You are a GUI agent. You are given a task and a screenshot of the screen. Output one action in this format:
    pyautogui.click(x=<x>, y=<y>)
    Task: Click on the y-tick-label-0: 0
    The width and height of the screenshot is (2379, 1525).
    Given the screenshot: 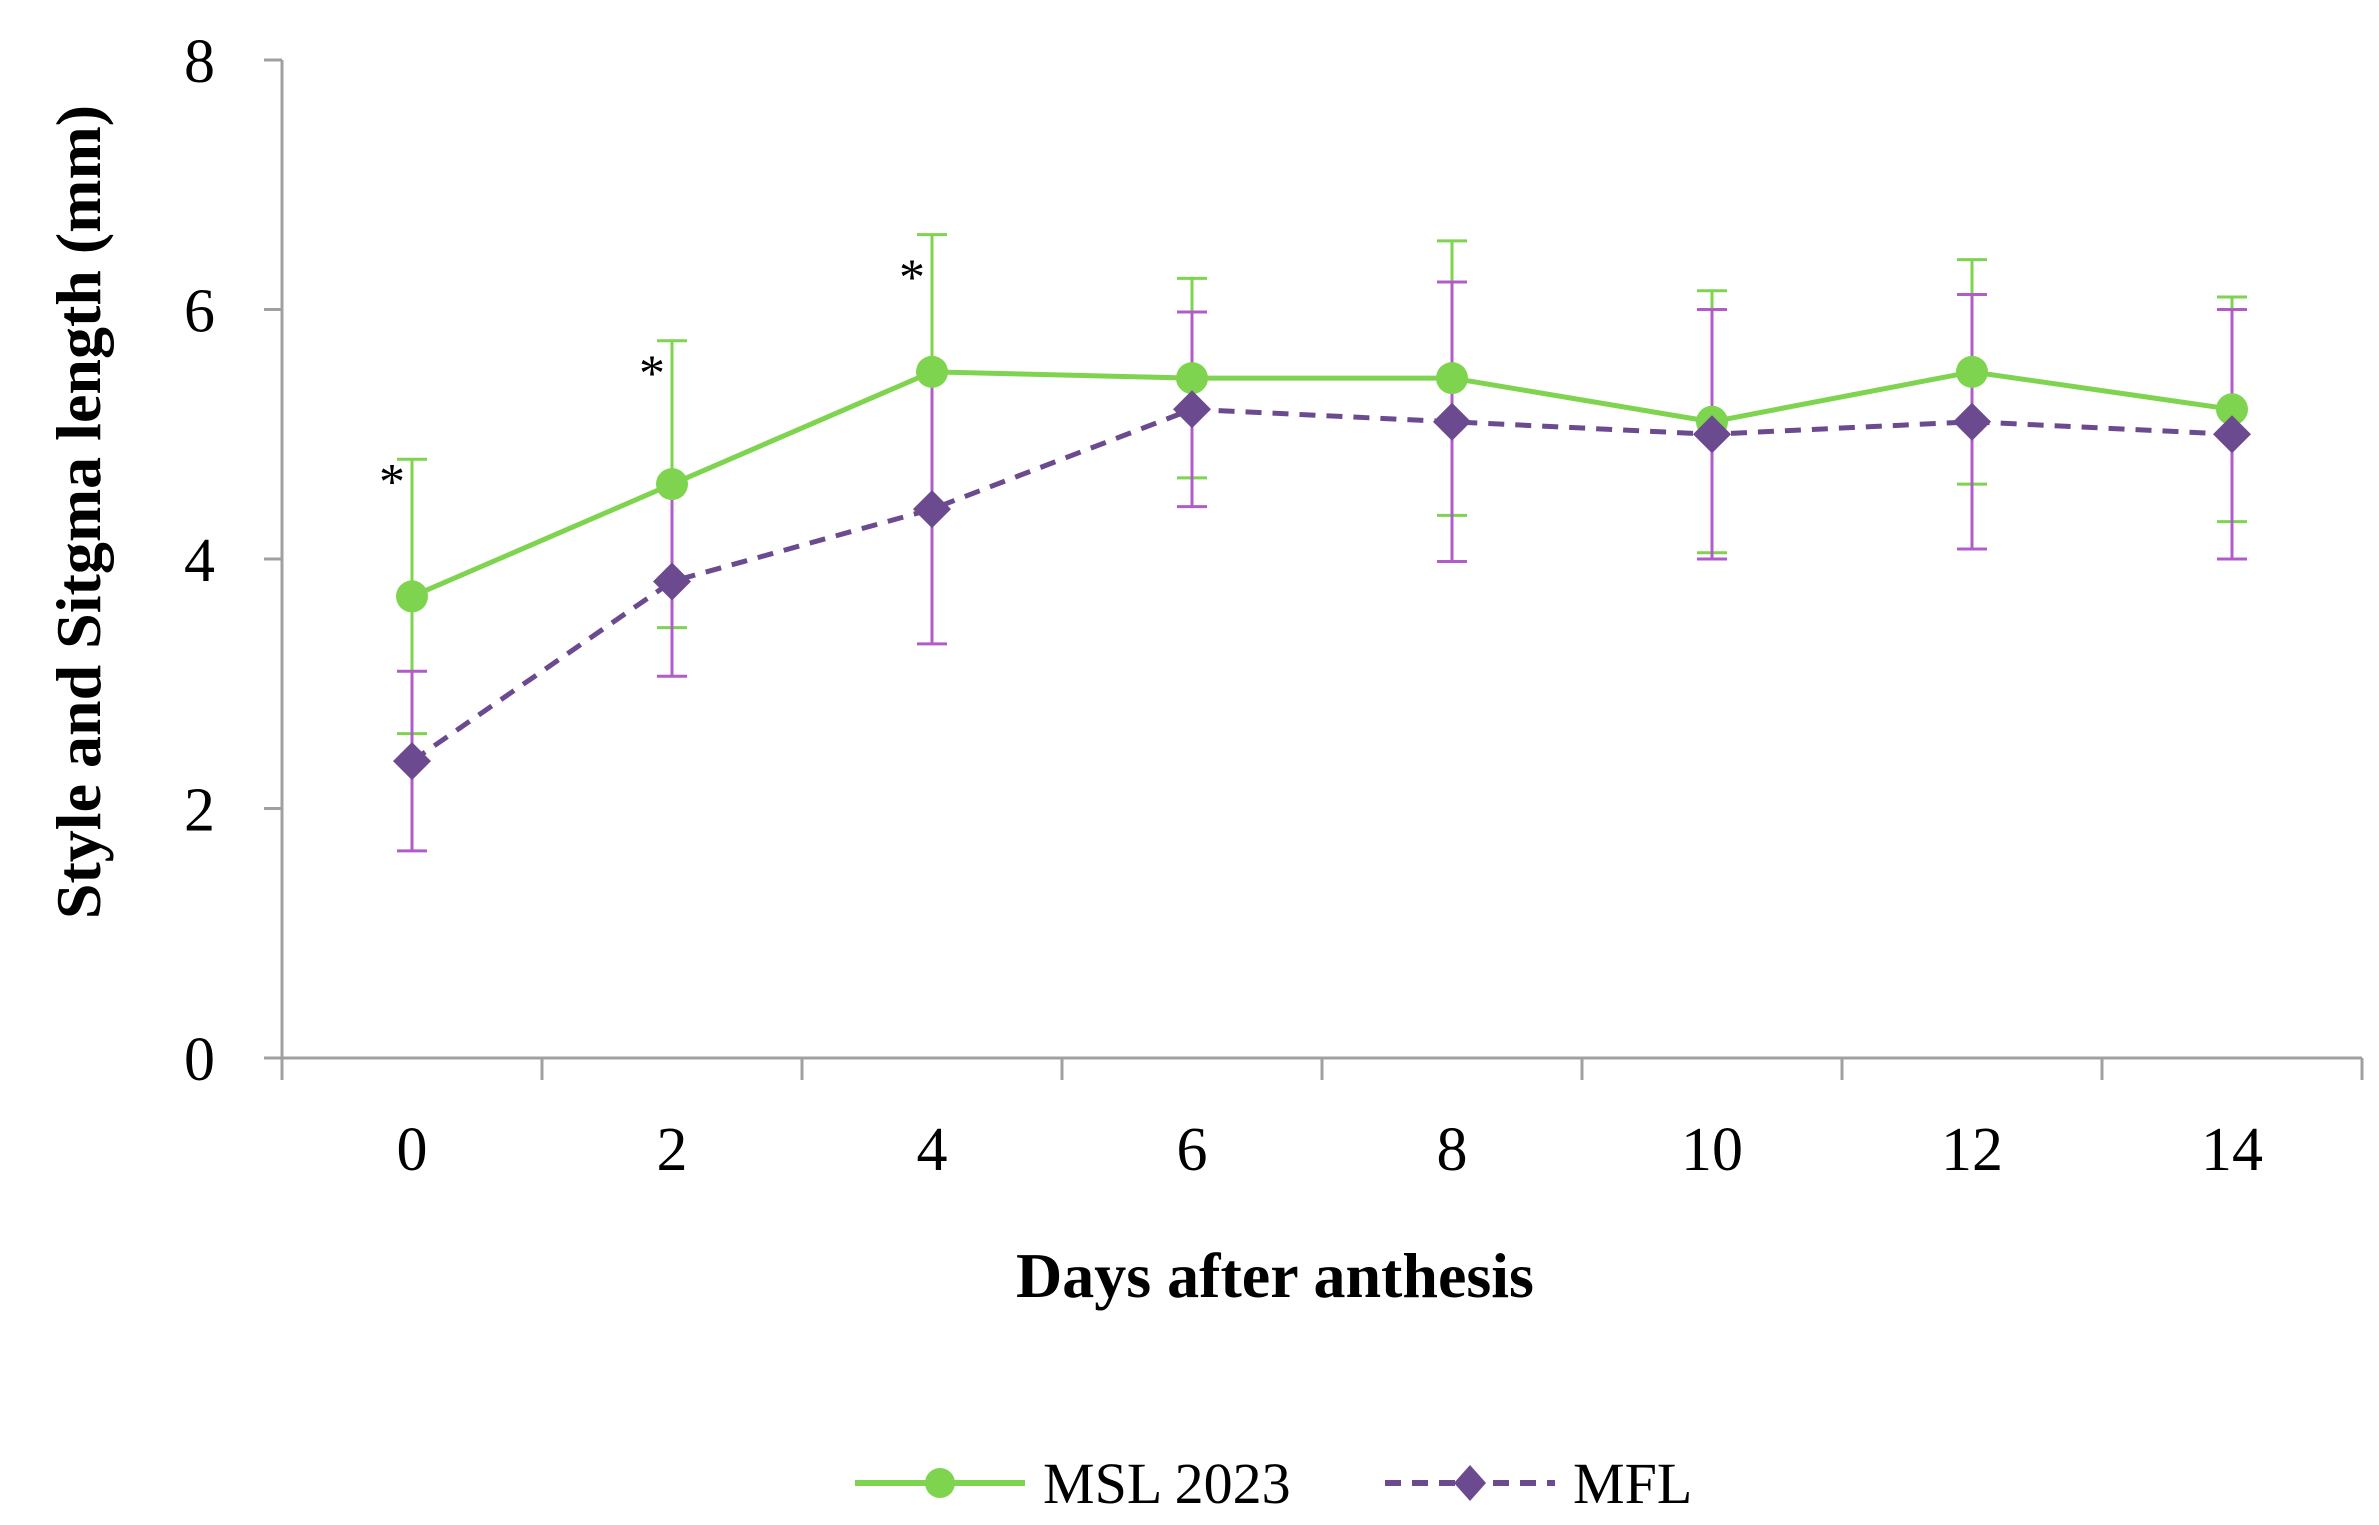 What is the action you would take?
    pyautogui.click(x=199, y=1060)
    